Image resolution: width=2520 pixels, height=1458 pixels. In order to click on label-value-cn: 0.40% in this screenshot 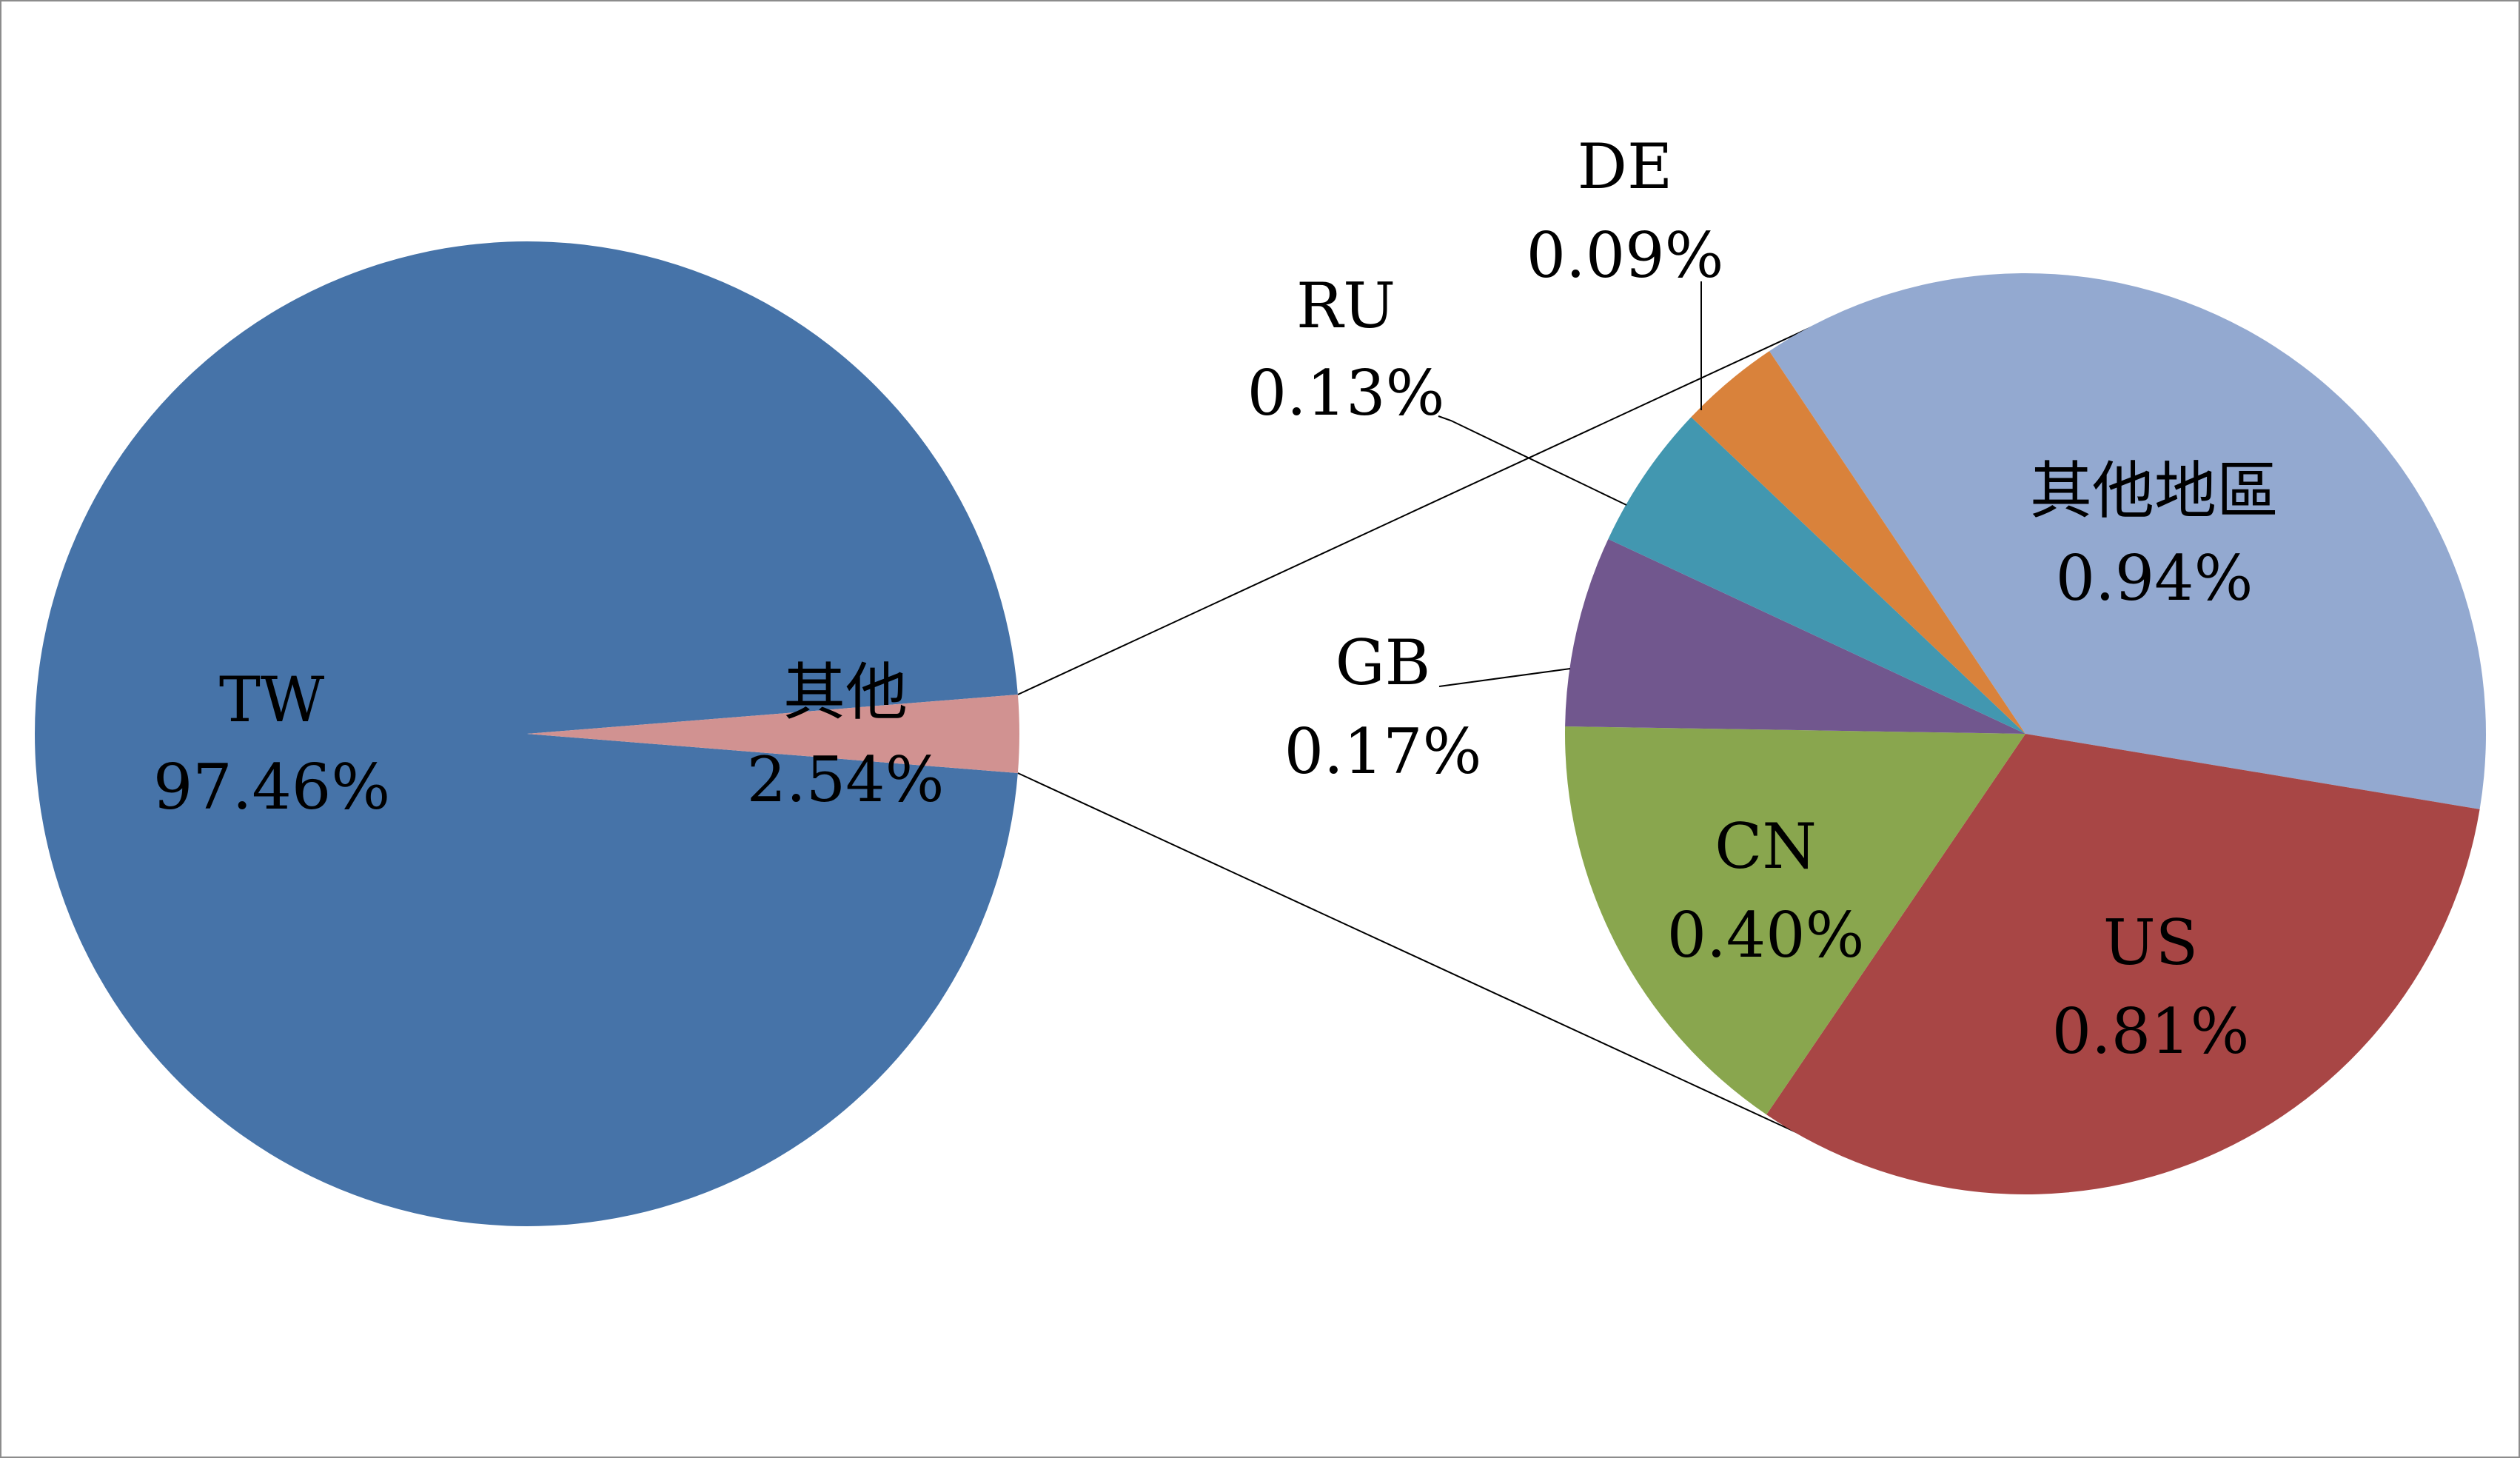, I will do `click(1766, 936)`.